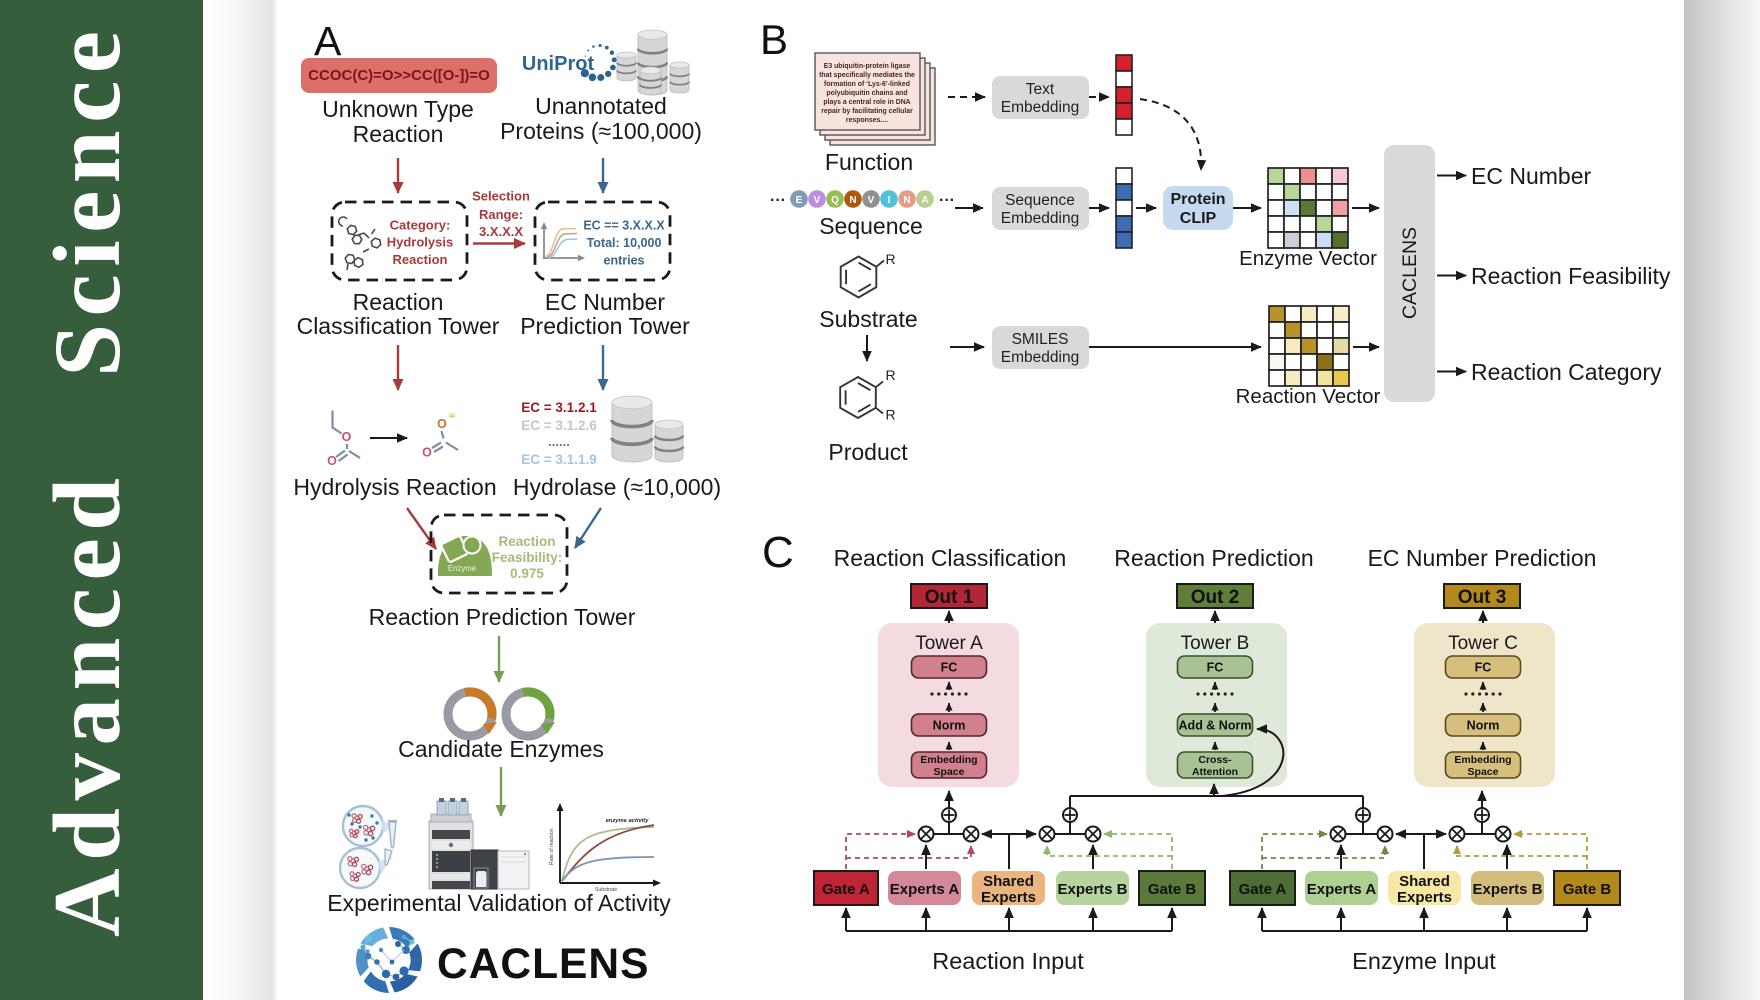 The image size is (1760, 1000). Describe the element at coordinates (527, 573) in the screenshot. I see `svg-text: 0.975` at that location.